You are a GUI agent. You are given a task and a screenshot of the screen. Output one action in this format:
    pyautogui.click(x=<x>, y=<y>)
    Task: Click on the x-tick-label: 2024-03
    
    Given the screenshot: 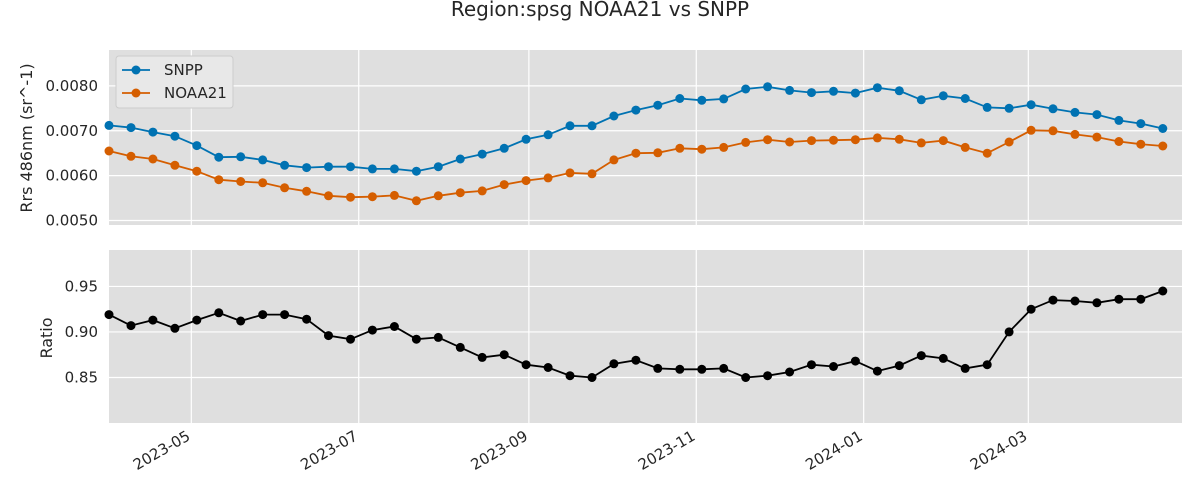 What is the action you would take?
    pyautogui.click(x=998, y=450)
    